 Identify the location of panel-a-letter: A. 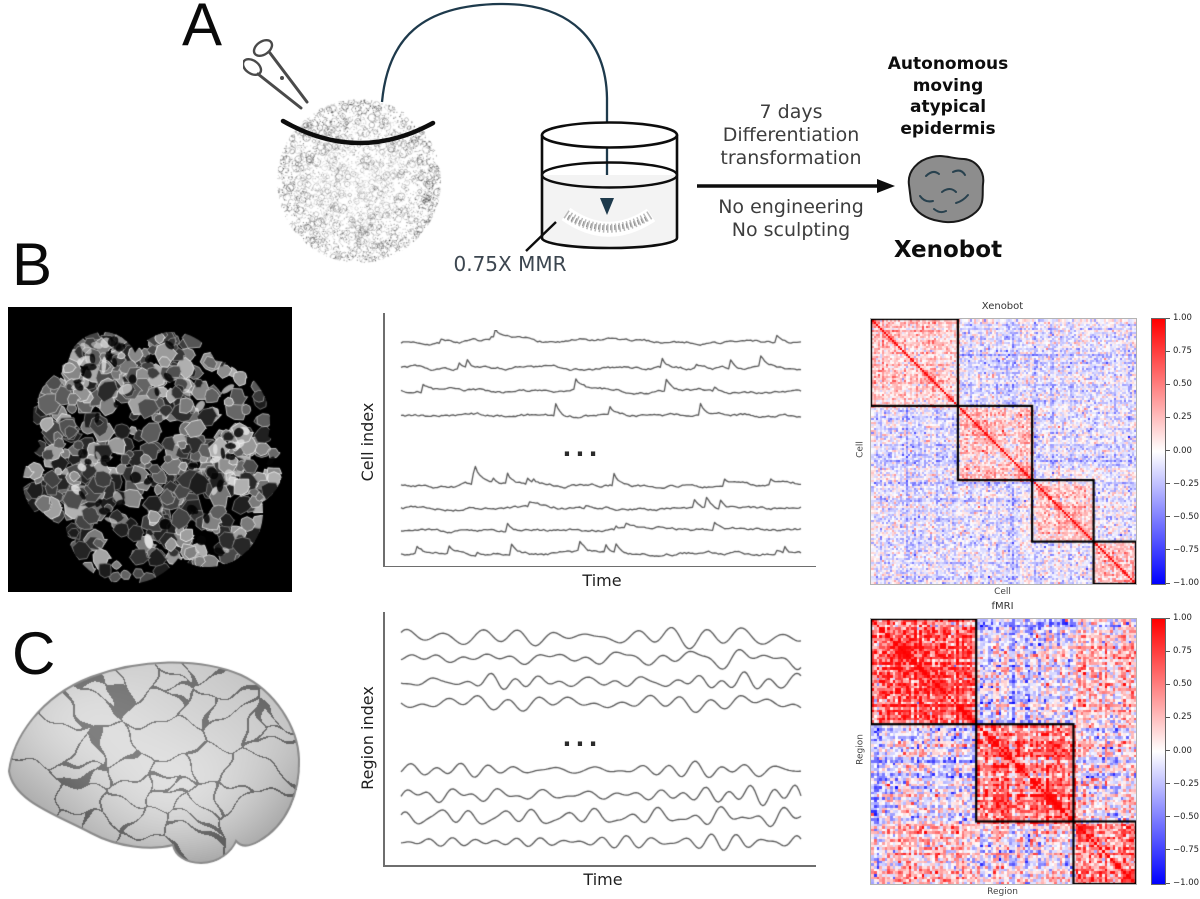
(202, 29).